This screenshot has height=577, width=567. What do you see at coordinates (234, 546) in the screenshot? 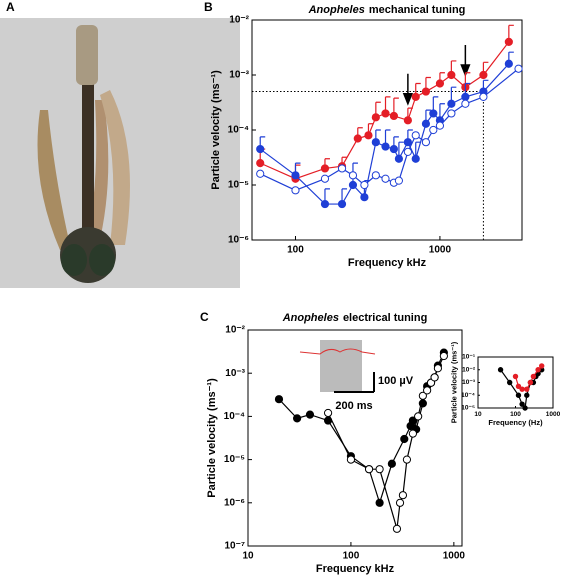
I see `y-tick-label: 10⁻⁷` at bounding box center [234, 546].